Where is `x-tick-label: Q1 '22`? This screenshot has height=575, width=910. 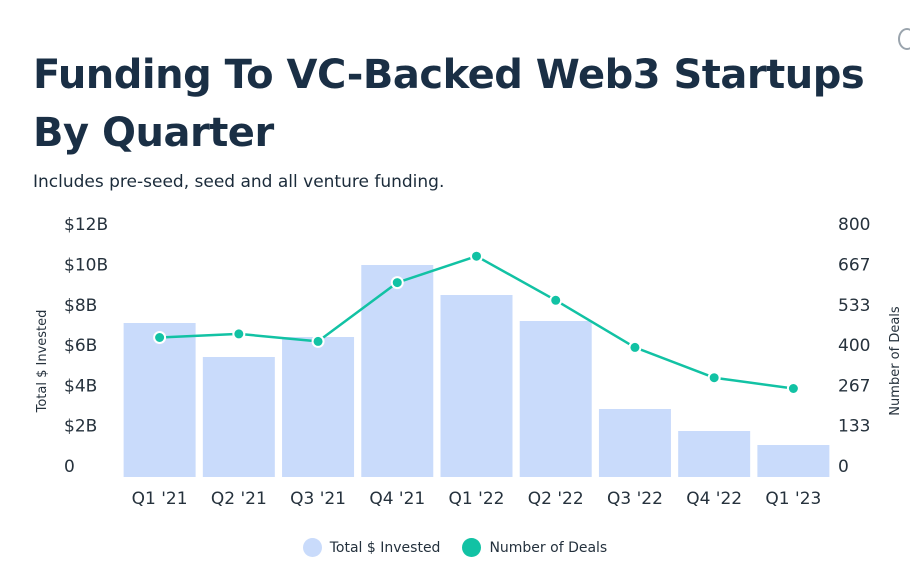
x-tick-label: Q1 '22 is located at coordinates (477, 499).